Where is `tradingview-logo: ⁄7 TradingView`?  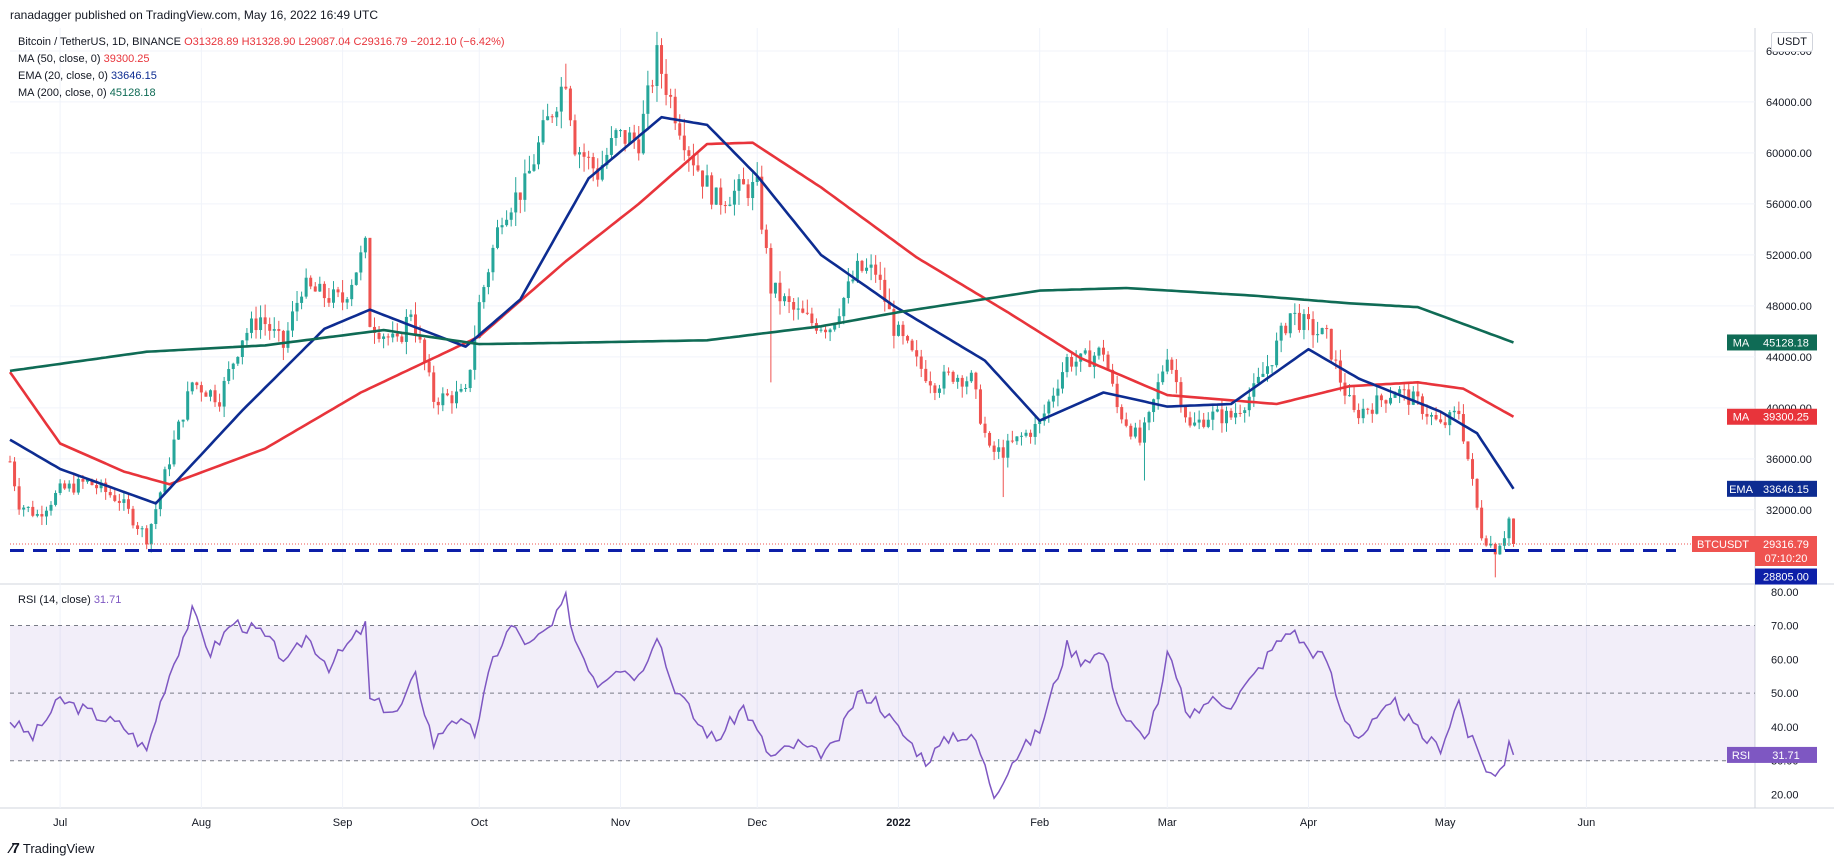
tradingview-logo: ⁄7 TradingView is located at coordinates (52, 848).